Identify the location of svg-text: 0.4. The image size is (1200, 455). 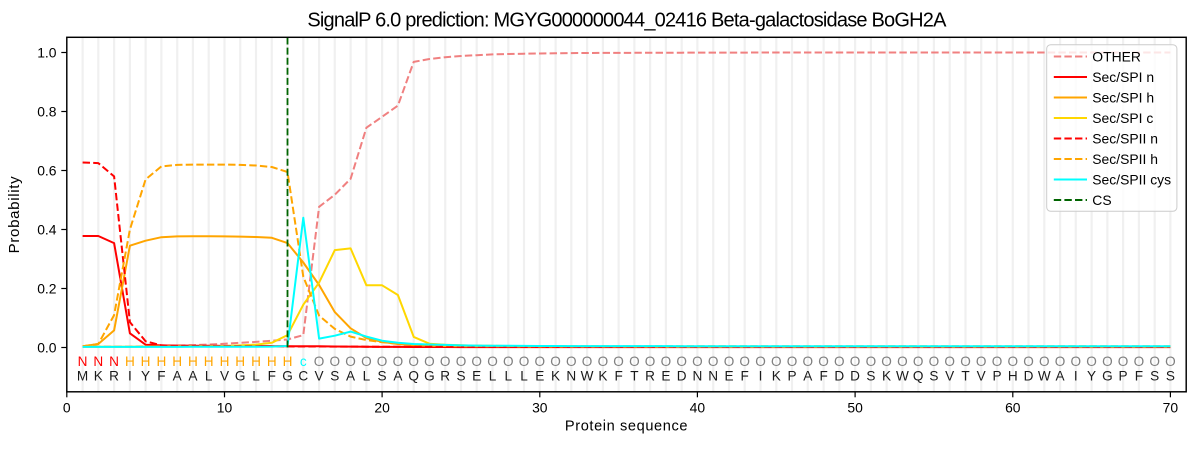
(47, 230).